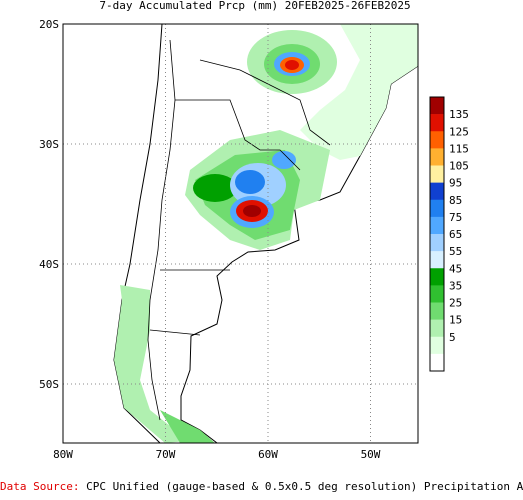 Image resolution: width=523 pixels, height=500 pixels. Describe the element at coordinates (459, 114) in the screenshot. I see `legend-label: 135` at that location.